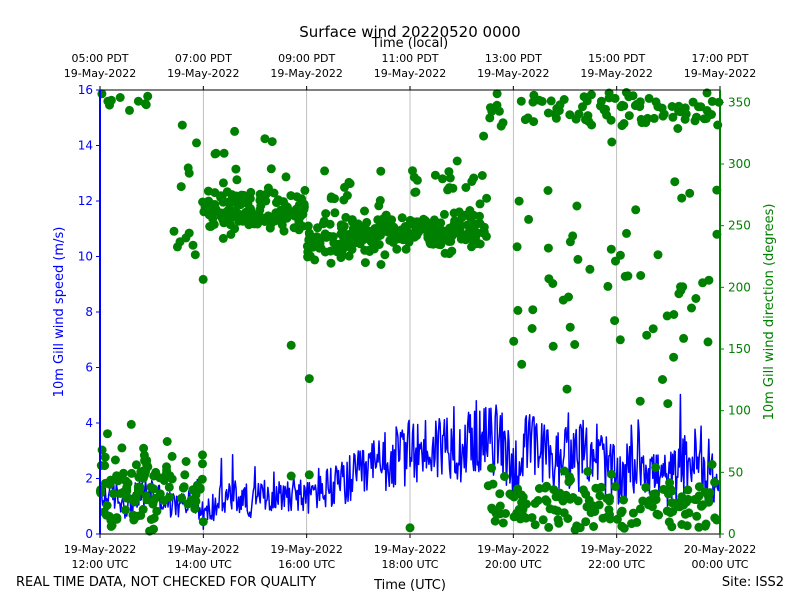 The image size is (800, 600). What do you see at coordinates (306, 564) in the screenshot?
I see `bottom-tick-time: 16:00 UTC` at bounding box center [306, 564].